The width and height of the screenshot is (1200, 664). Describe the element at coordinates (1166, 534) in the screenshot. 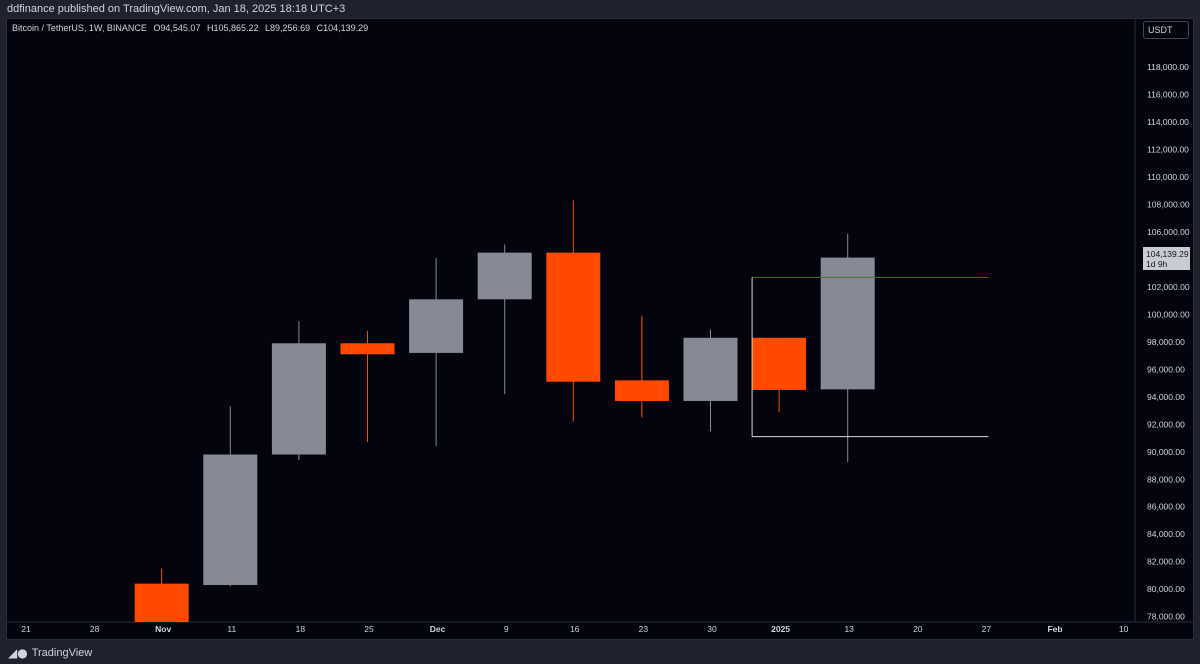

I see `y-tick-label: 84,000.00` at that location.